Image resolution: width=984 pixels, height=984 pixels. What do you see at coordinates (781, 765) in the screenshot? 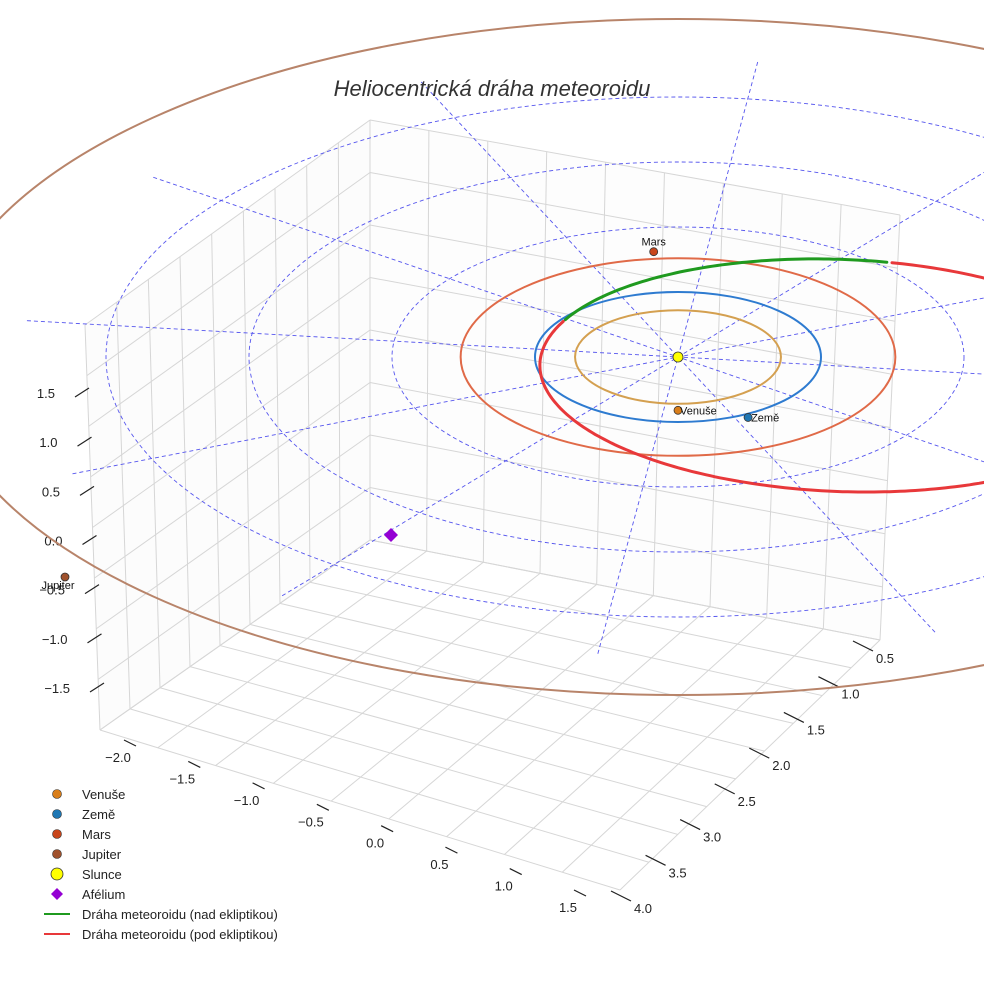
I see `y-tick-label: 2.0` at bounding box center [781, 765].